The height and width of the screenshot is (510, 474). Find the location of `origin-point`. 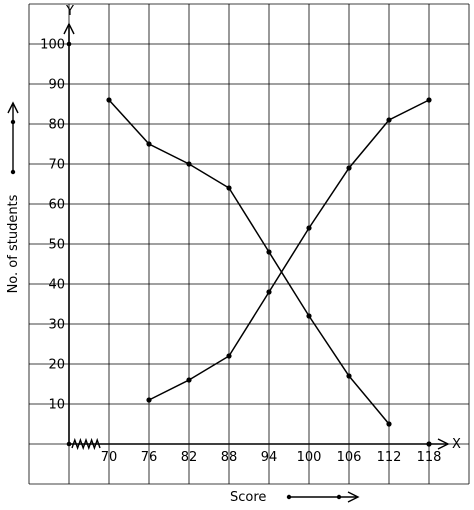

origin-point is located at coordinates (69, 444).